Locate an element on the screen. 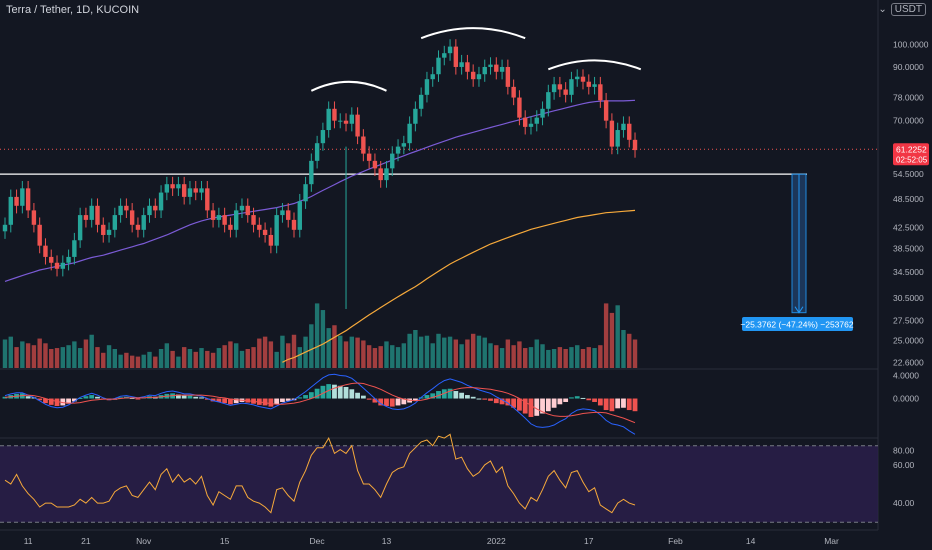 This screenshot has width=932, height=550. price-tick-label: 70.0000 is located at coordinates (908, 121).